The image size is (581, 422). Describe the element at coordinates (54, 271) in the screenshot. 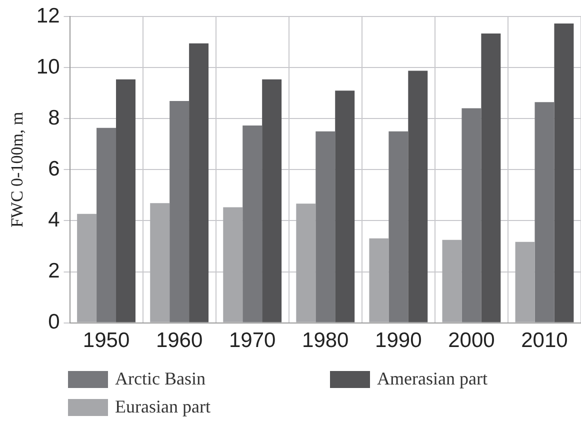

I see `y-tick-label: 2` at that location.